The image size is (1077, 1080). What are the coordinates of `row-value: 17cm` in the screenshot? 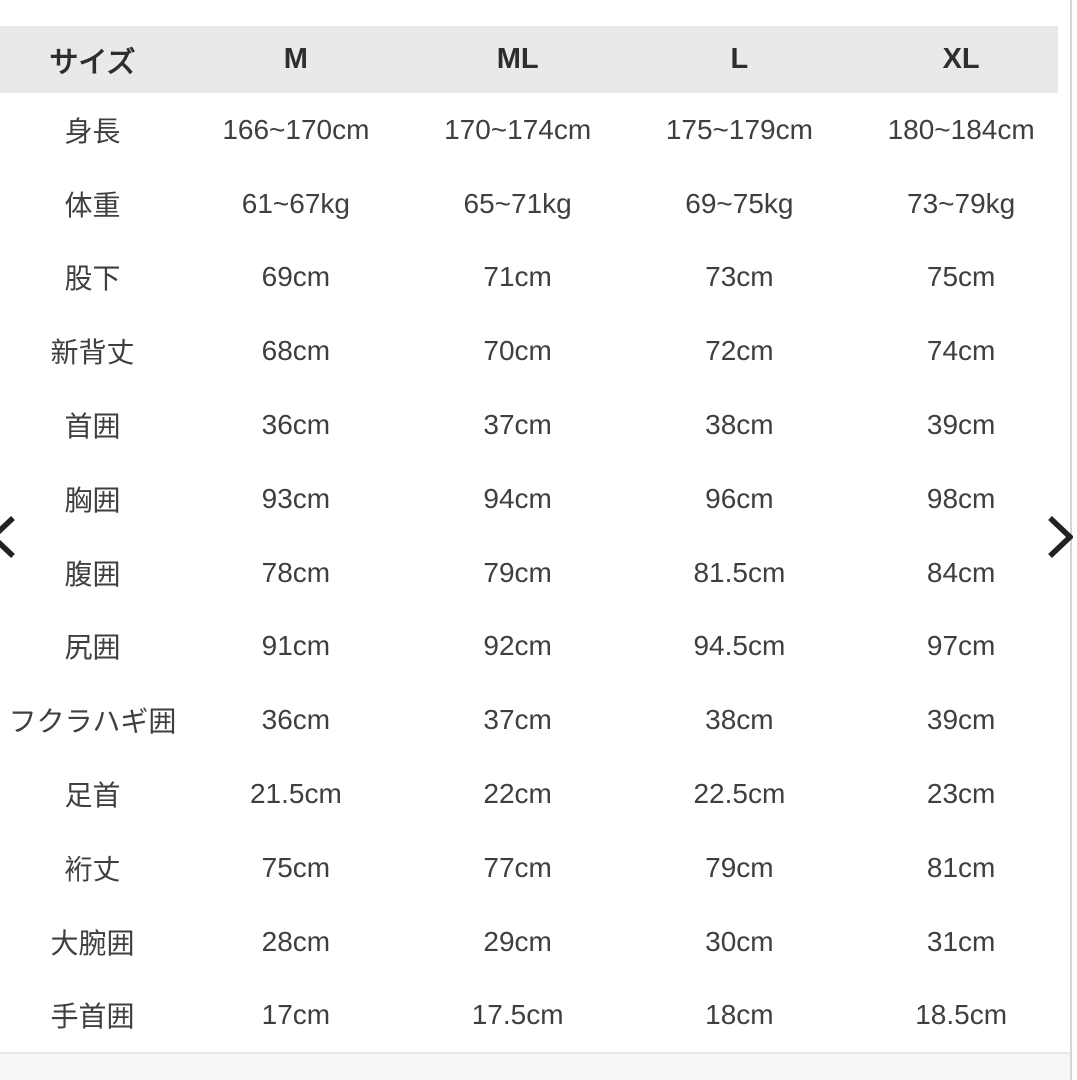 It's located at (296, 1015).